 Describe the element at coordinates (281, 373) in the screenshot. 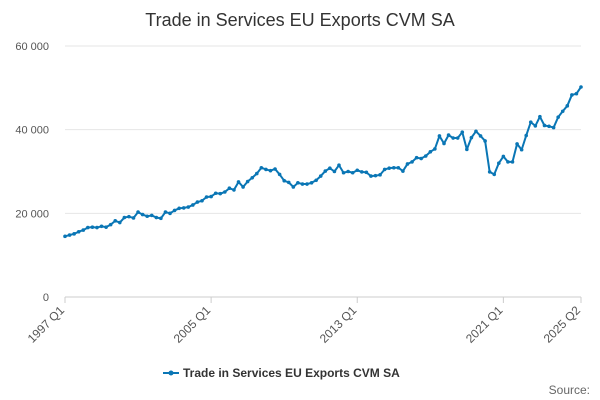

I see `legend: Trade in Services EU Exports CVM SA` at that location.